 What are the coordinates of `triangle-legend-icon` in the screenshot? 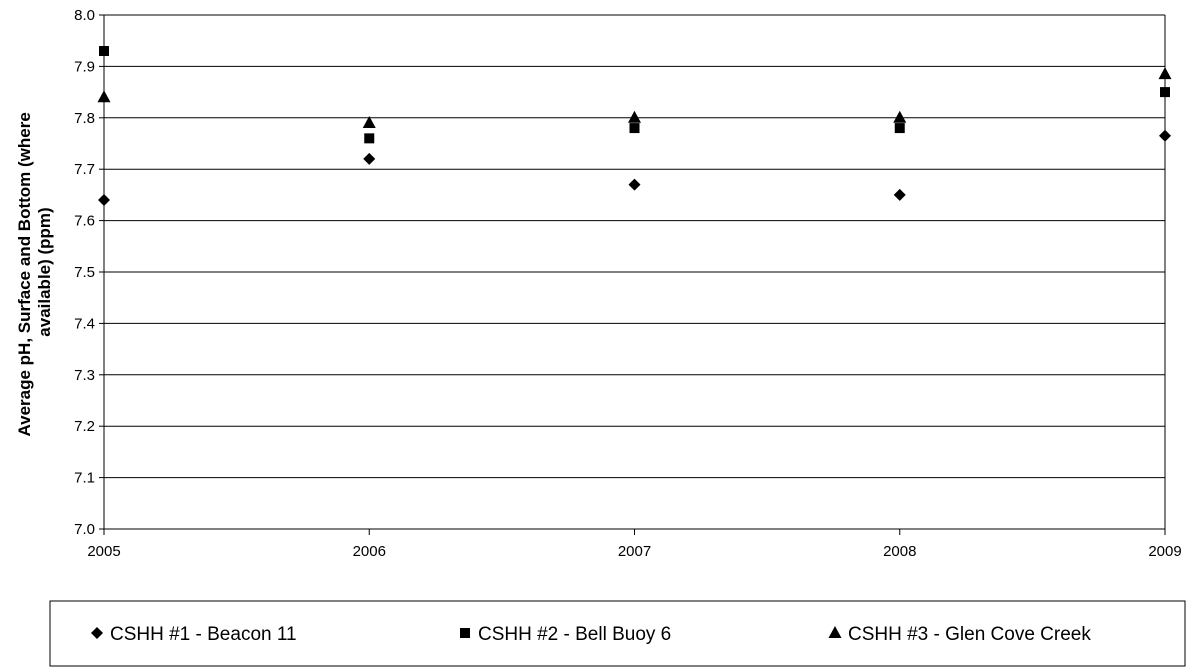 It's located at (835, 632).